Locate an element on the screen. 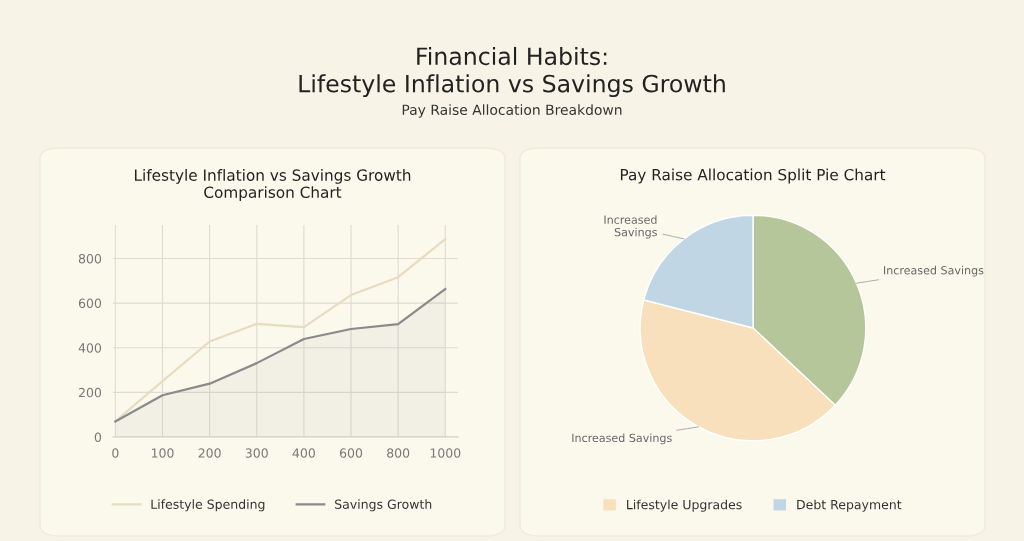  chart-title: Lifestyle Inflation vs Savings Growth Comparison Chart is located at coordinates (272, 185).